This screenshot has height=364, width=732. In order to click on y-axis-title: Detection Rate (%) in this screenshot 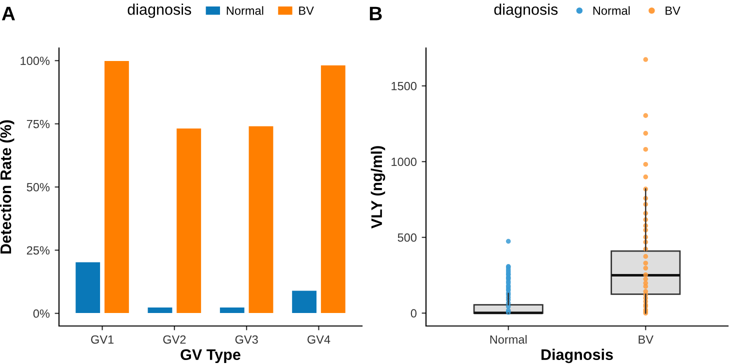, I will do `click(7, 187)`.